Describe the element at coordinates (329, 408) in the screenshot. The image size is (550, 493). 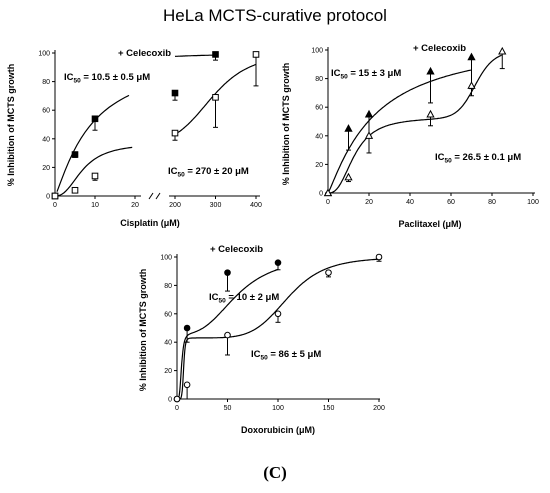
I see `x-tick-label: 150` at that location.